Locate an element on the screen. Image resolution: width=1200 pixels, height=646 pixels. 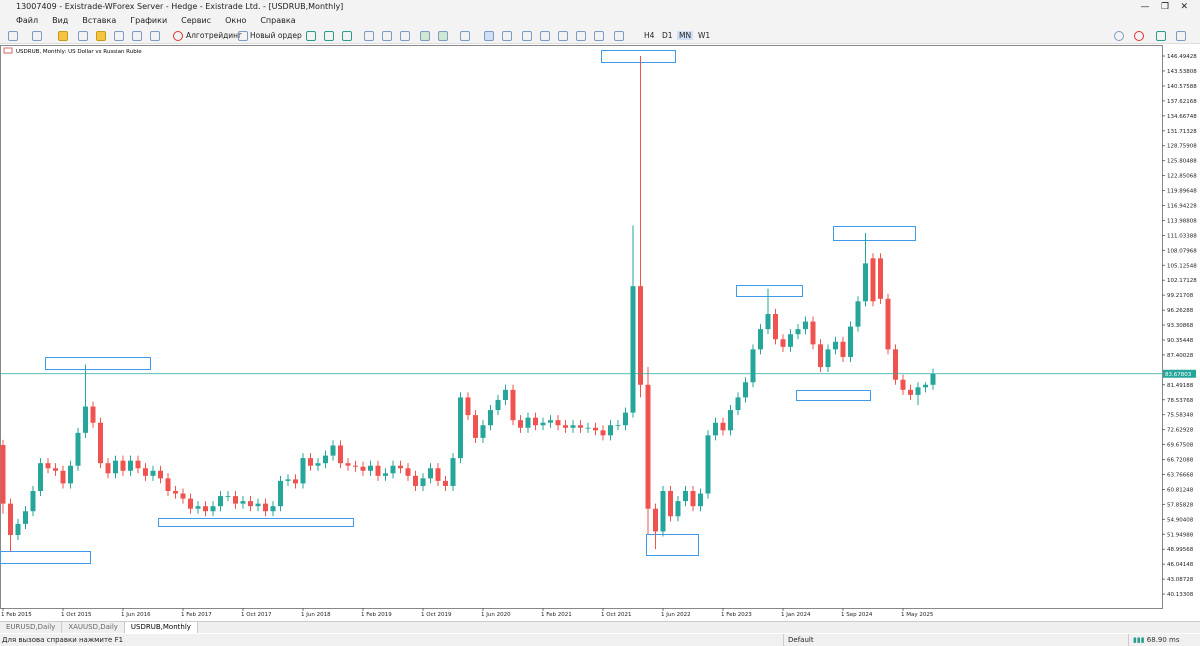
notifications-icon is located at coordinates (1139, 36).